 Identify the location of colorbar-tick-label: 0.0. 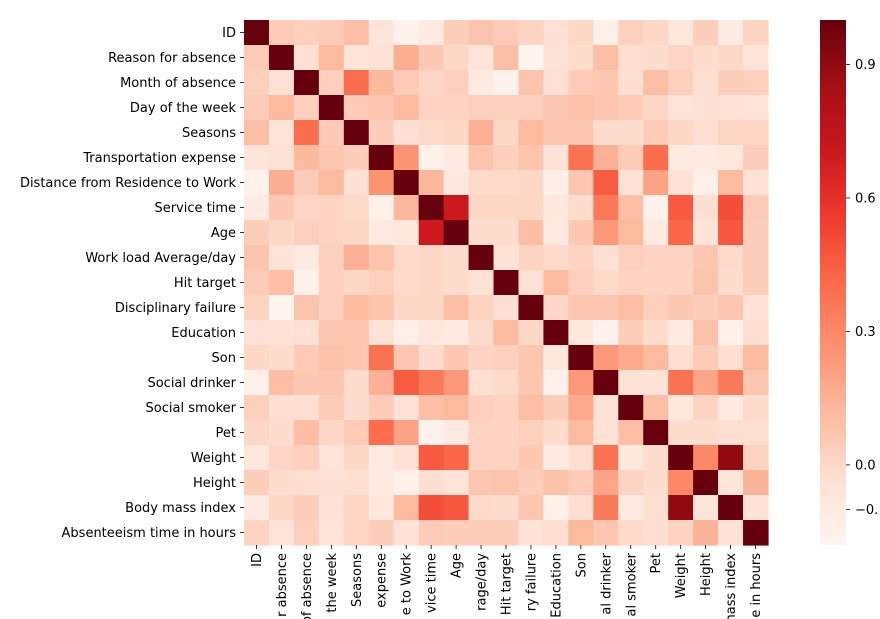
(865, 465).